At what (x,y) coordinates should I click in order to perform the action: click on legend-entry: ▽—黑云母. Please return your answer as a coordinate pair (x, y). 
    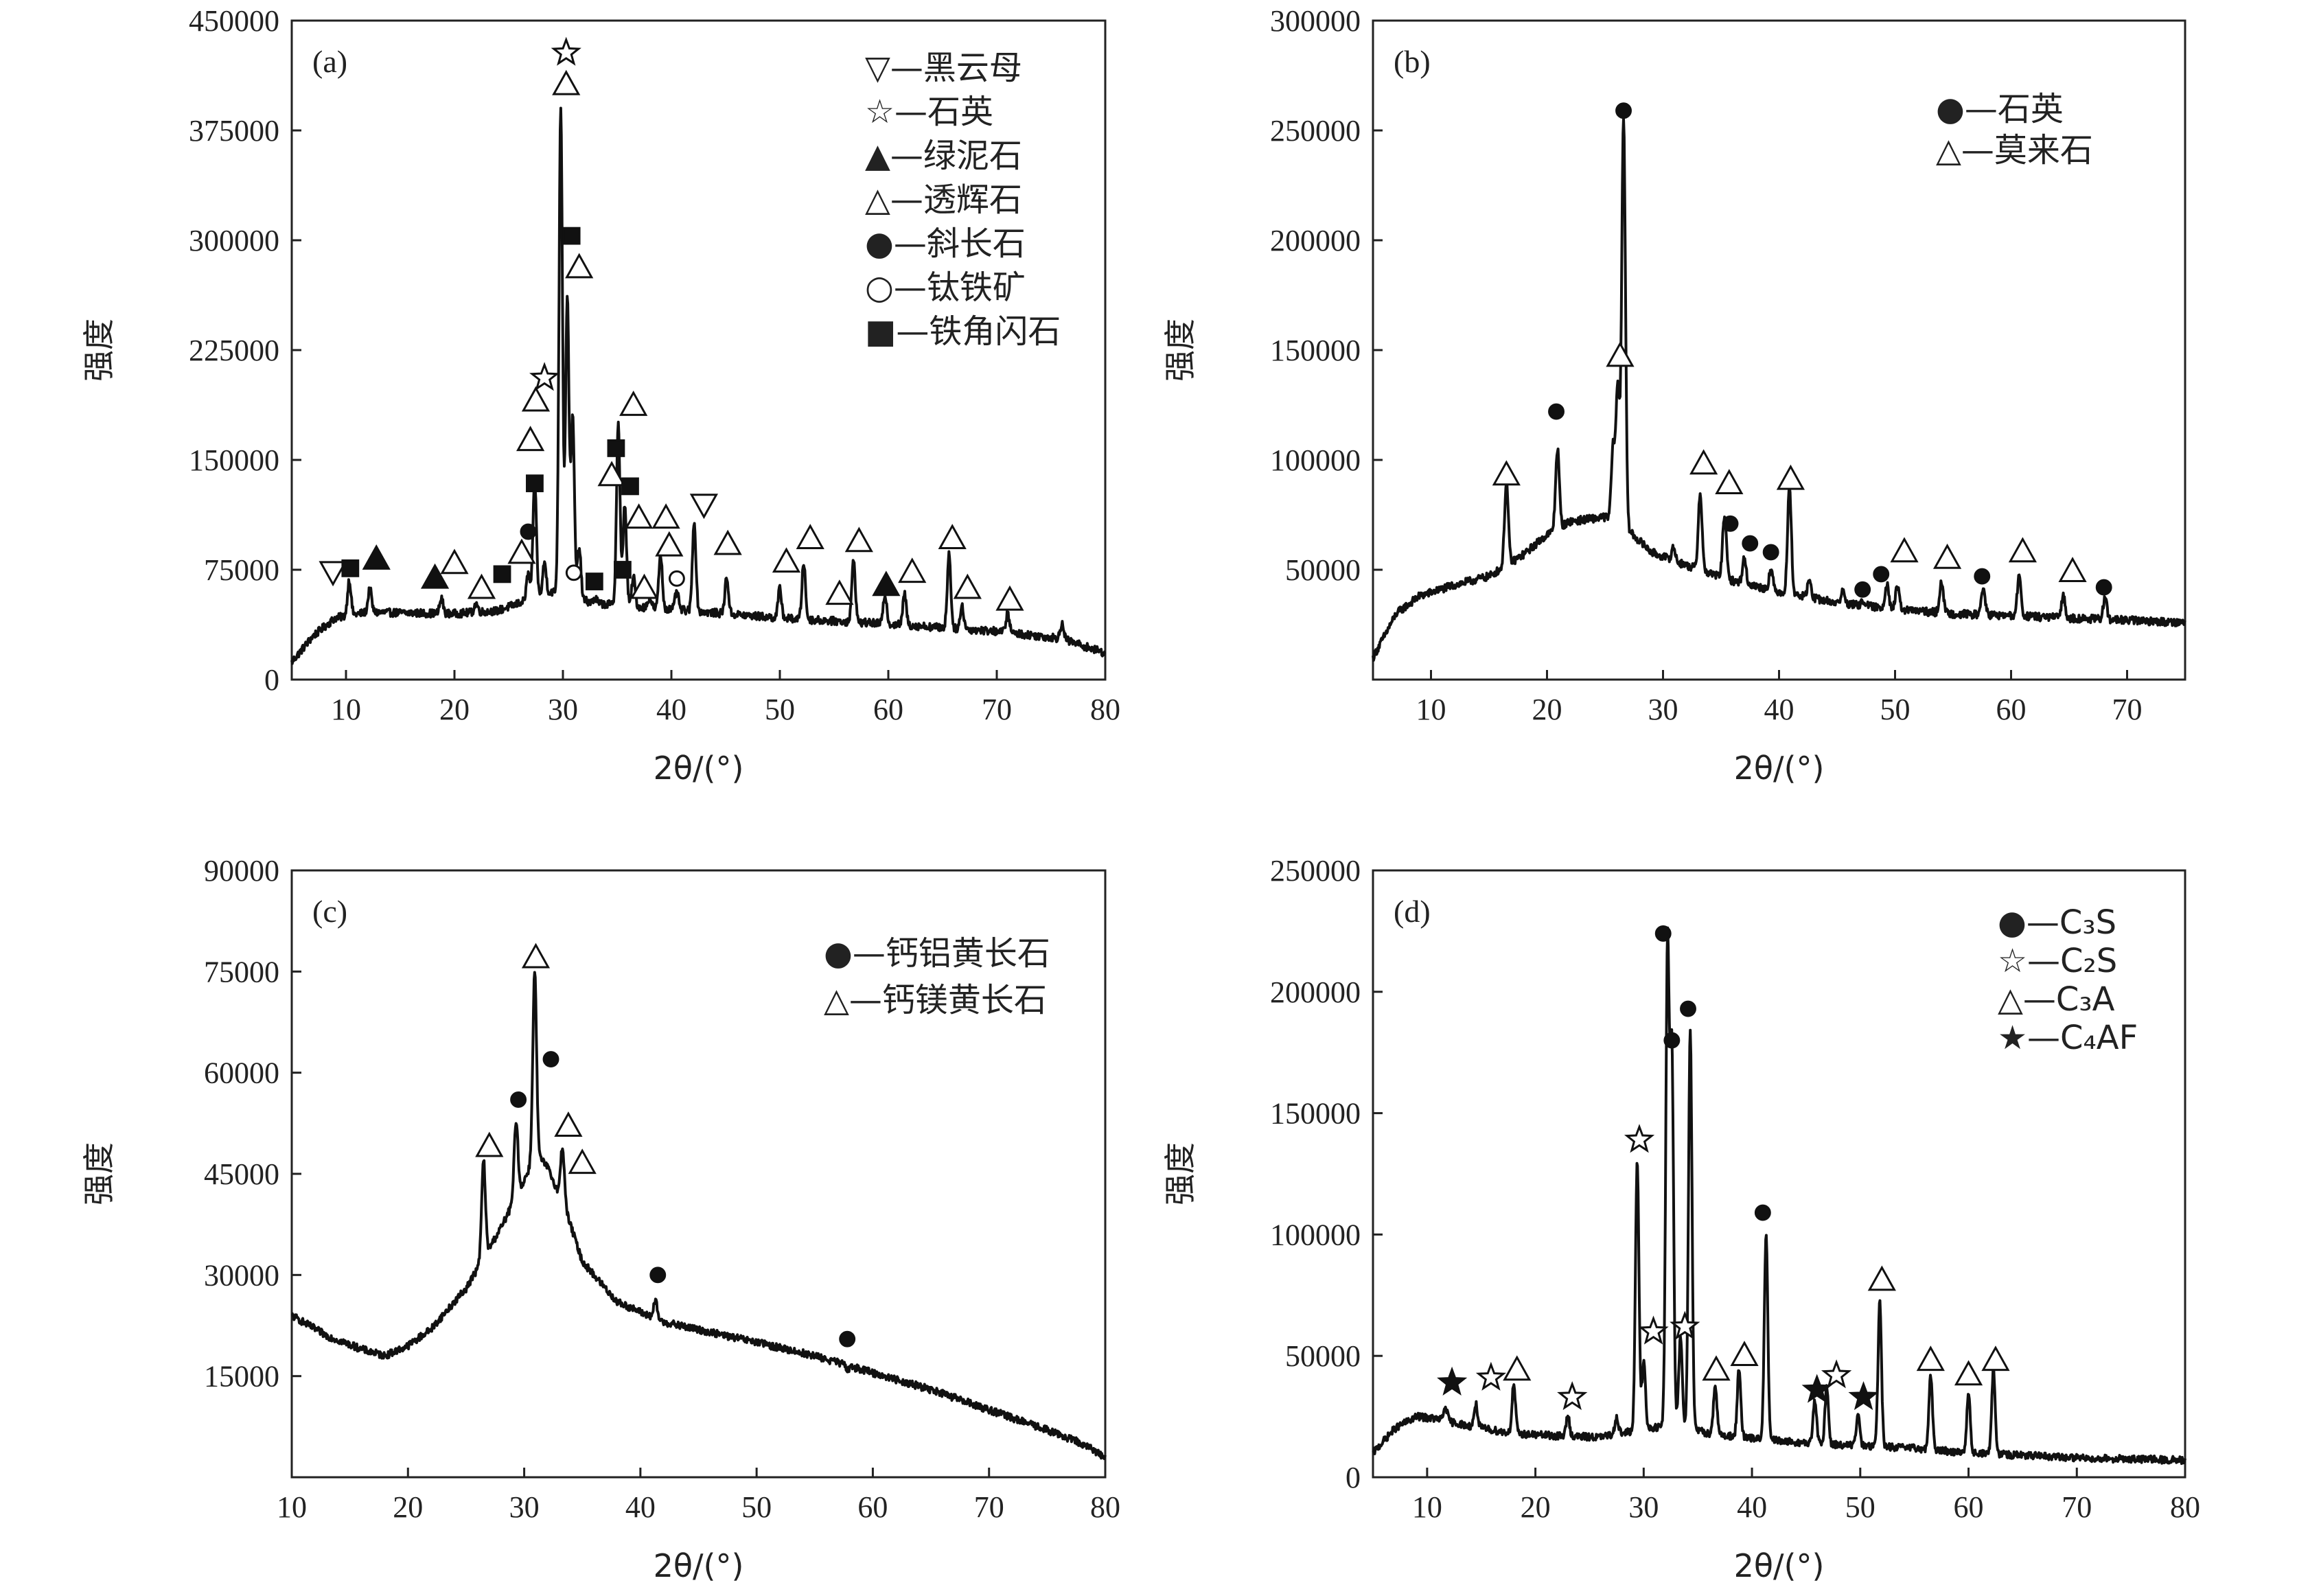
    Looking at the image, I should click on (943, 68).